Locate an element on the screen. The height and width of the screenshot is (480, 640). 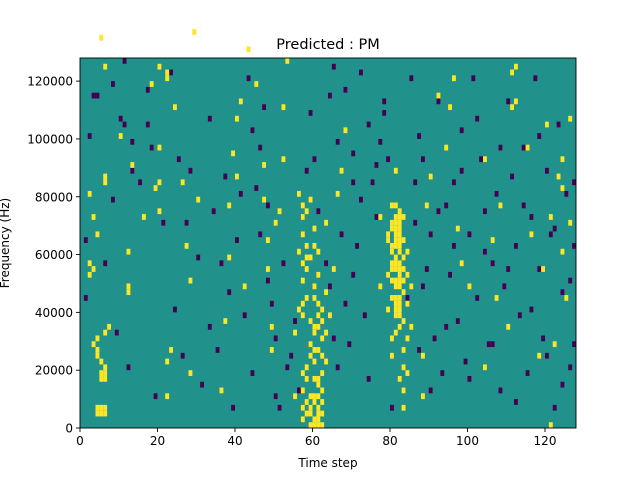
y-tick-label: 80000 is located at coordinates (54, 197).